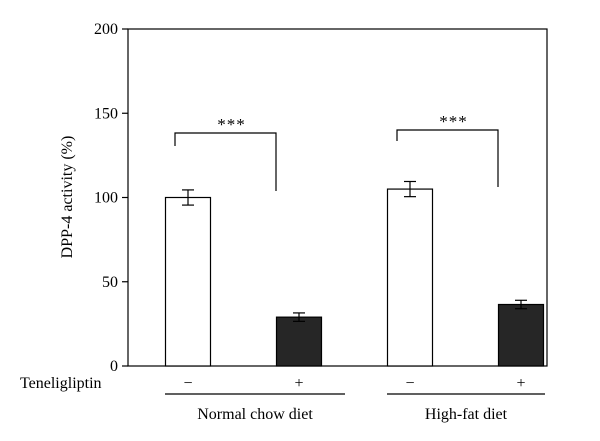  What do you see at coordinates (106, 198) in the screenshot?
I see `y-tick-label: 100` at bounding box center [106, 198].